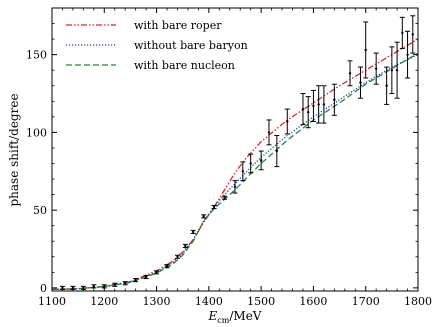 The width and height of the screenshot is (434, 327). What do you see at coordinates (261, 301) in the screenshot?
I see `x-tick-label: 1500` at bounding box center [261, 301].